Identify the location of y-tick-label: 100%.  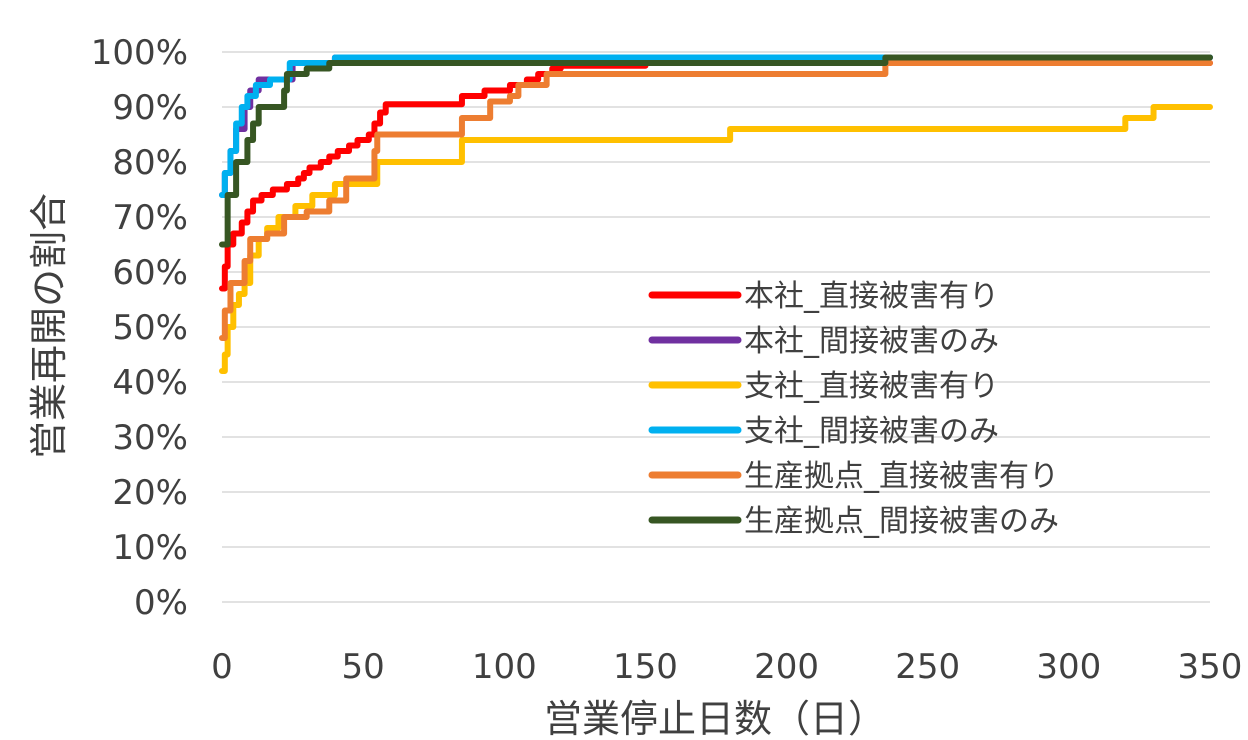
(139, 53).